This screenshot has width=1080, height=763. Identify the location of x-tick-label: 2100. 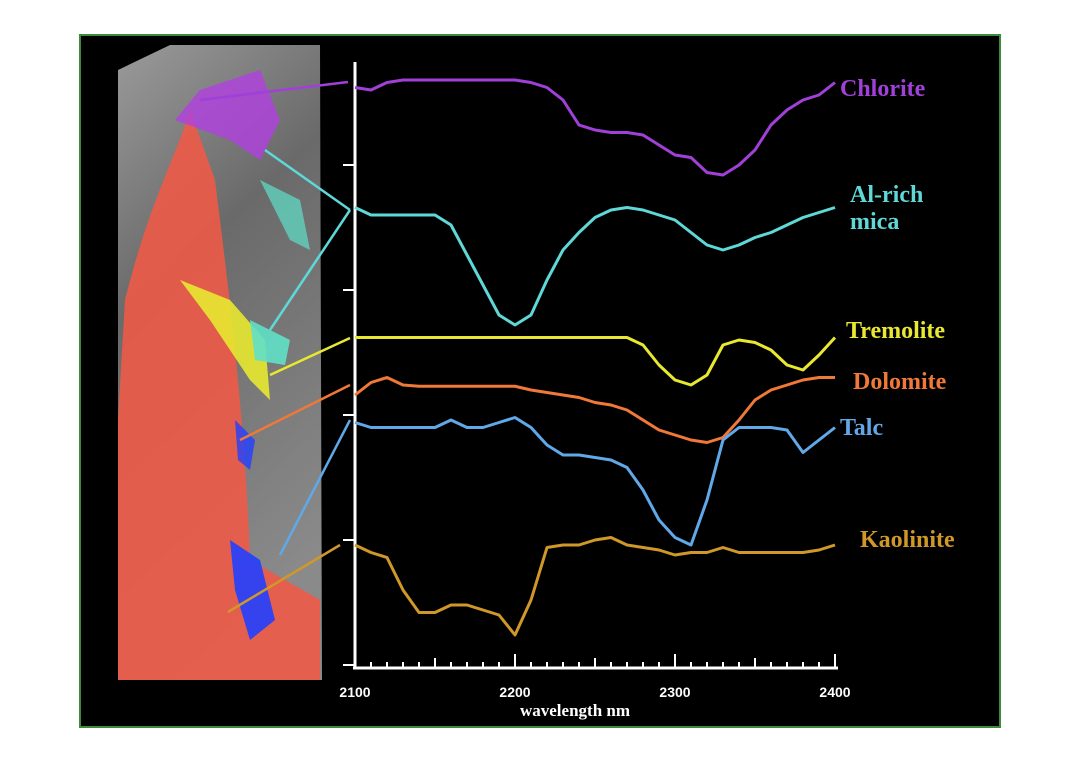
(354, 692).